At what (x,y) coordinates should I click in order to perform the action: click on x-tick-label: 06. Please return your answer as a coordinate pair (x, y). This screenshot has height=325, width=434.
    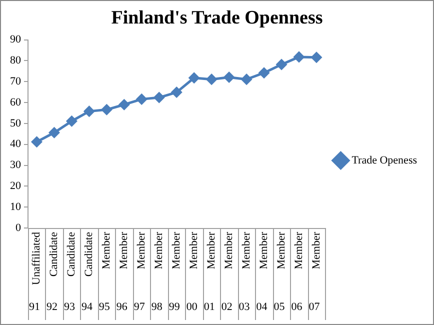
    Looking at the image, I should click on (297, 307).